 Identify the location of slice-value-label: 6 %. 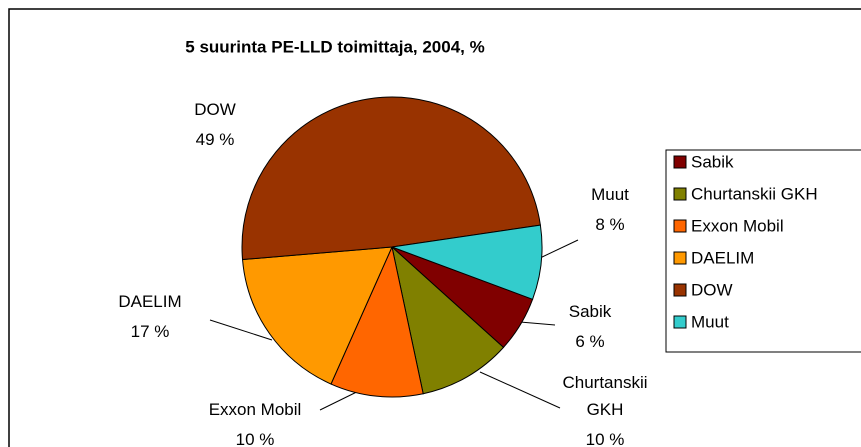
(590, 341).